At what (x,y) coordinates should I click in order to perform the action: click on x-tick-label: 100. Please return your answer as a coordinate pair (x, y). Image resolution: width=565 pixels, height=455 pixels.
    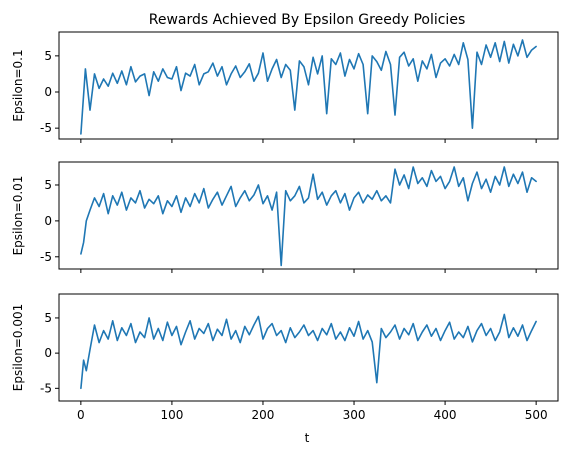
    Looking at the image, I should click on (171, 415).